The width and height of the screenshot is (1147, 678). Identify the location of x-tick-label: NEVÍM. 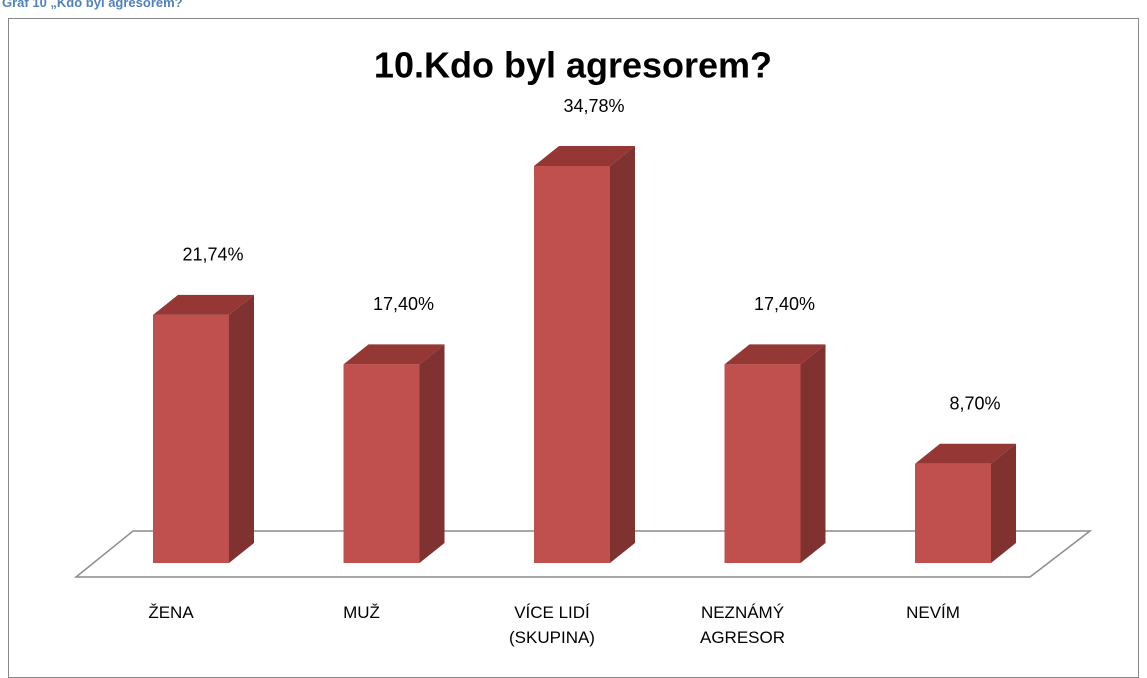
(933, 612).